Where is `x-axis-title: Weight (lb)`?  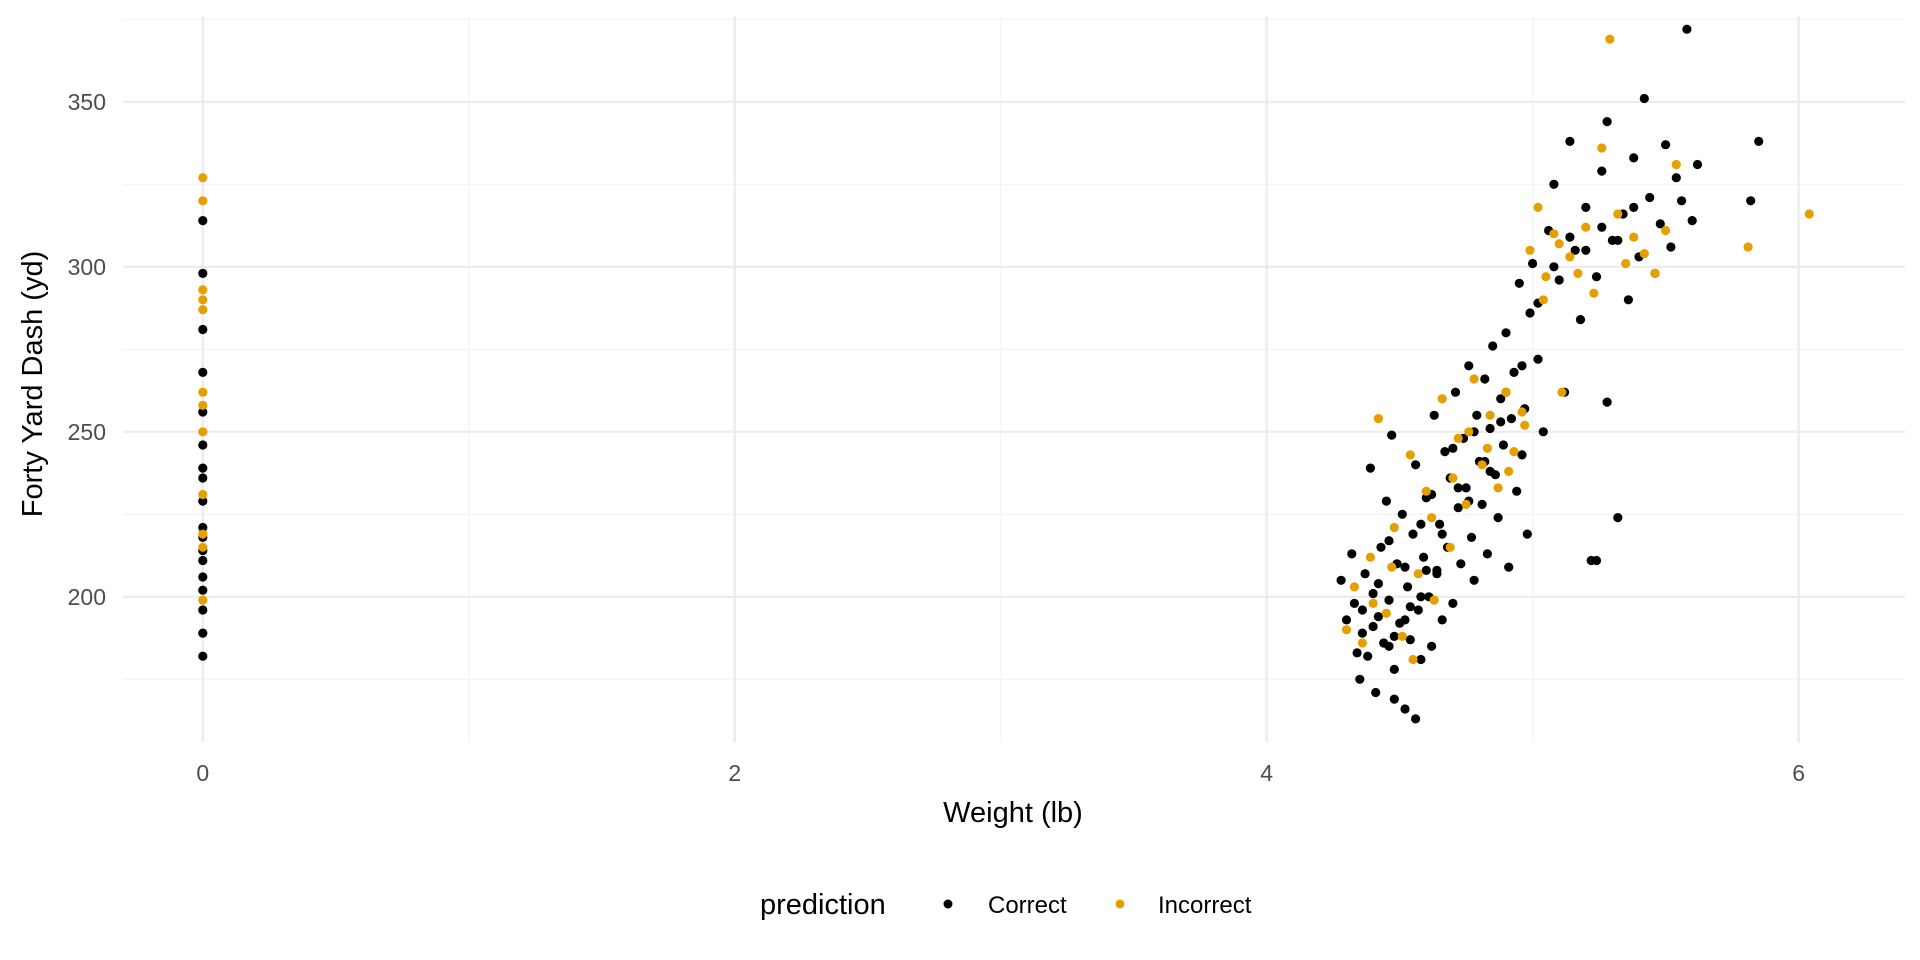
x-axis-title: Weight (lb) is located at coordinates (1013, 813).